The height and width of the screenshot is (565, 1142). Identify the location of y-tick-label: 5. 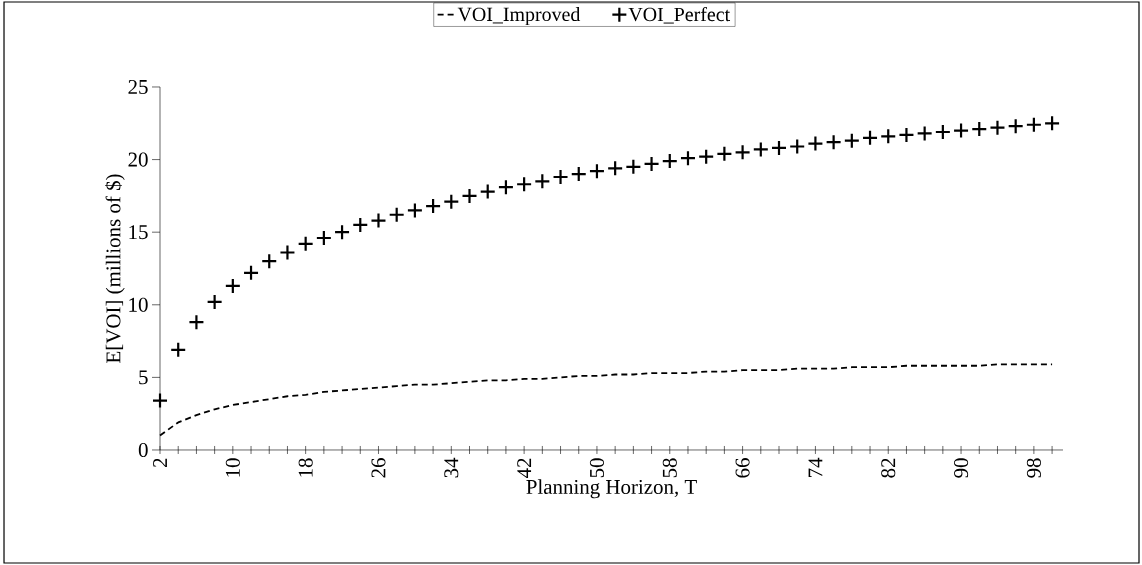
(143, 377).